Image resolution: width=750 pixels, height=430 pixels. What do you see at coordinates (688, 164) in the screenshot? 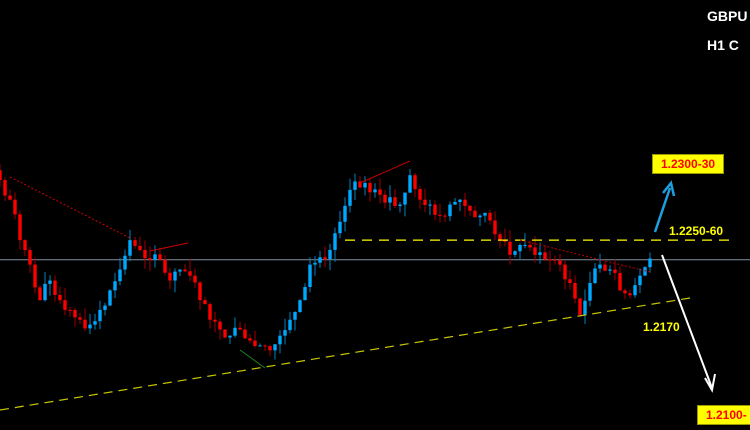
I see `target-up-label: 1.2300-30` at bounding box center [688, 164].